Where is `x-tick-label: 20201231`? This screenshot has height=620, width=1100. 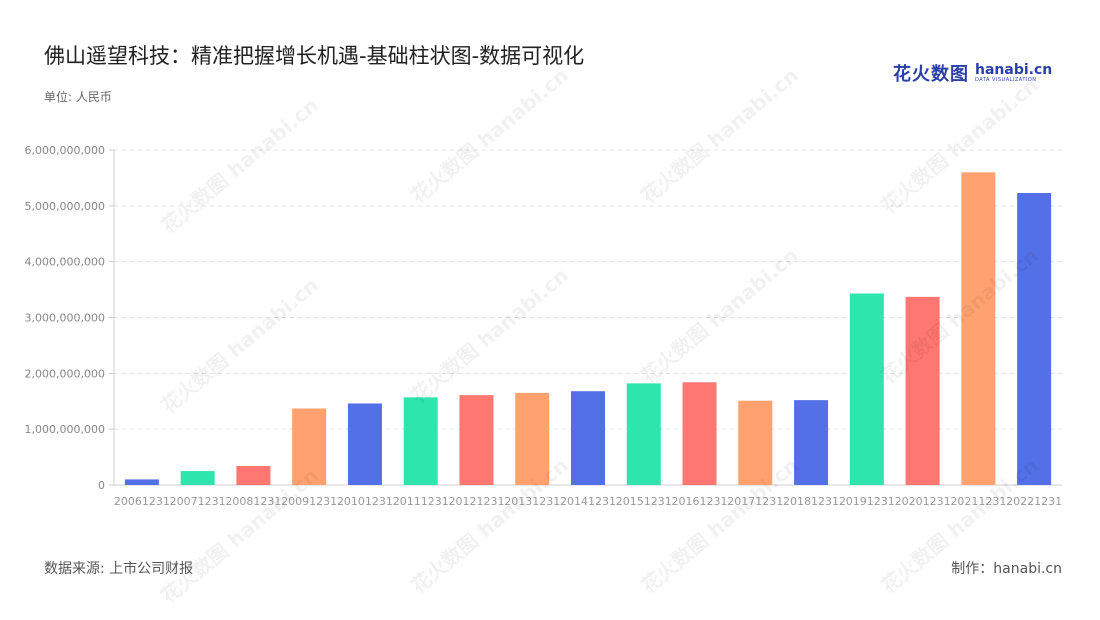
x-tick-label: 20201231 is located at coordinates (923, 501).